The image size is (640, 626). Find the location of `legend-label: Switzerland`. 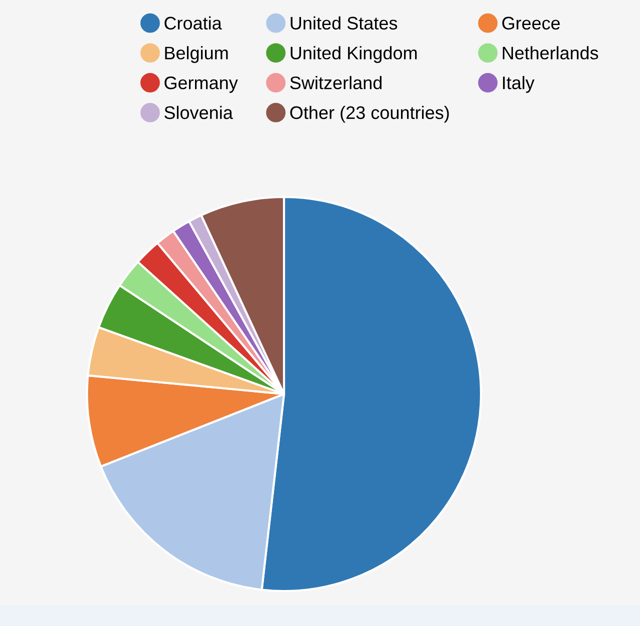

legend-label: Switzerland is located at coordinates (336, 83).